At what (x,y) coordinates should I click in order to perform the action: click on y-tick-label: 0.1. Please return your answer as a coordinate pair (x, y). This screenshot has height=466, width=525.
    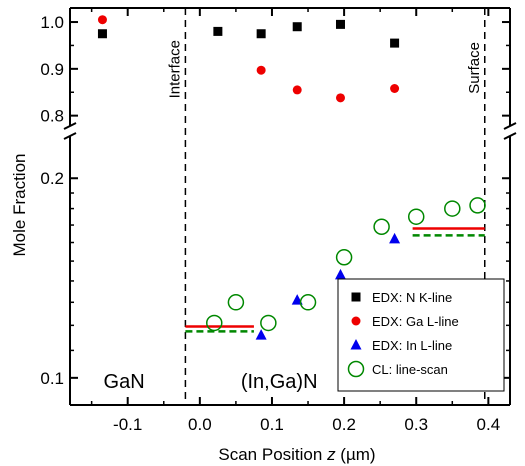
    Looking at the image, I should click on (52, 378).